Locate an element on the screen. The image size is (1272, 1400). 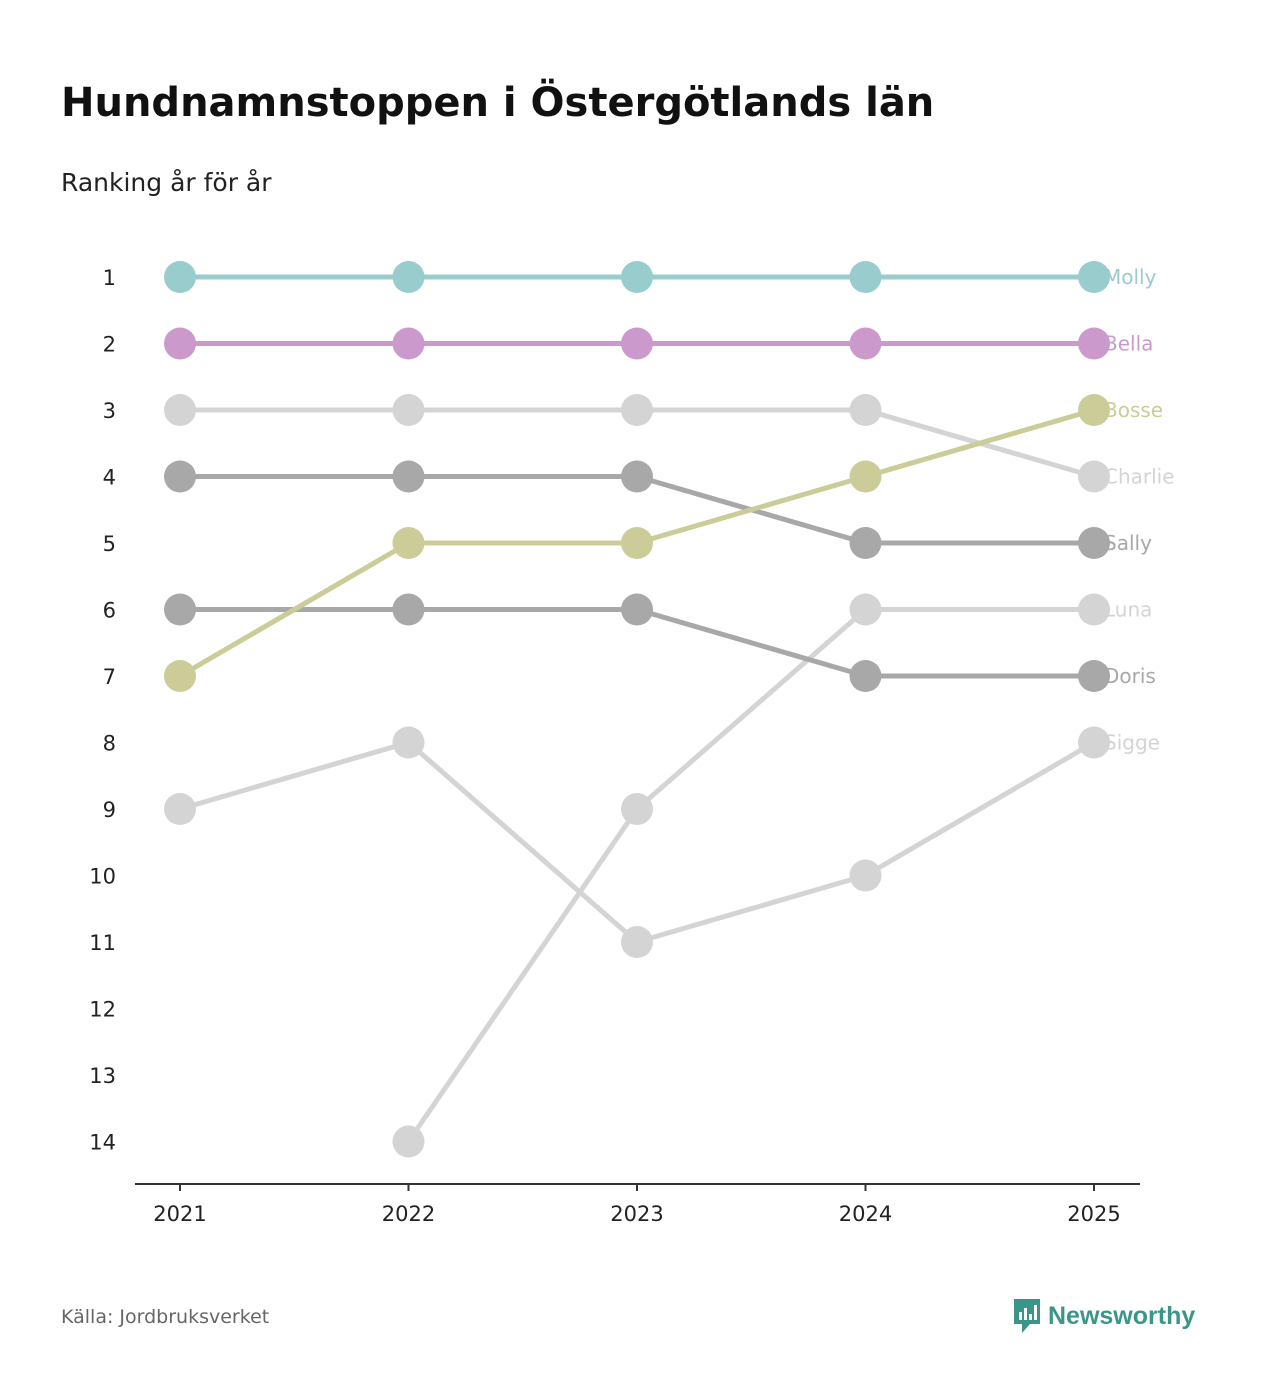
y-tick-label: 12 is located at coordinates (102, 1010).